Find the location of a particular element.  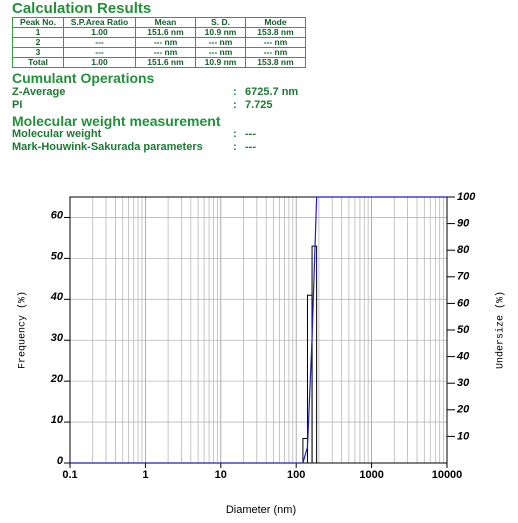

item-label: Z-Average is located at coordinates (39, 92).